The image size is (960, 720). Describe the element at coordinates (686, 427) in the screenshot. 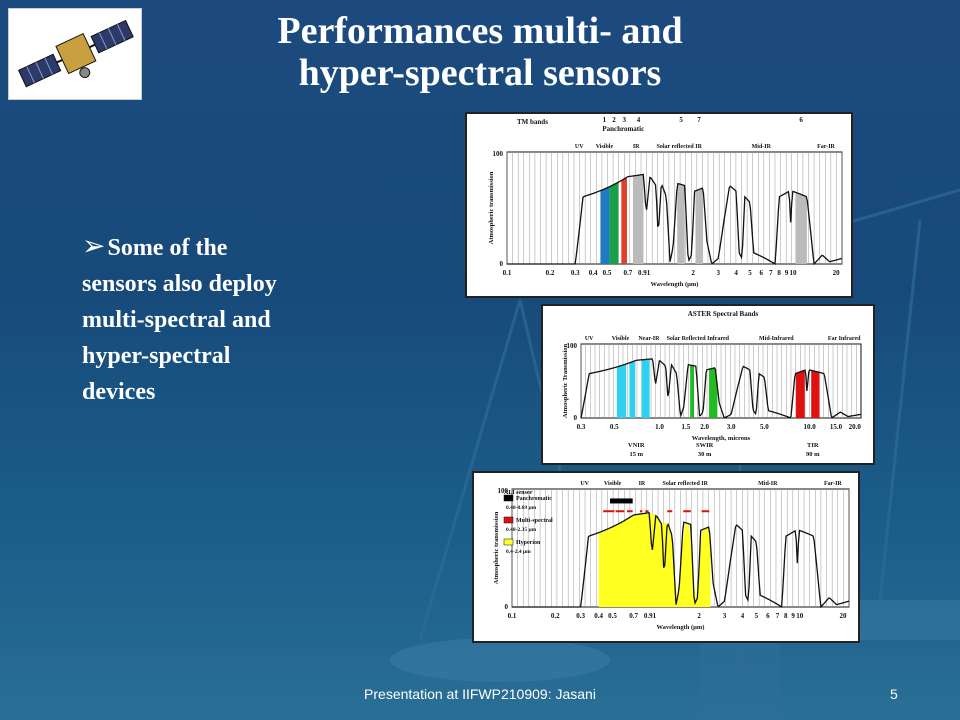

I see `x-tick-1.5: 1.5` at that location.